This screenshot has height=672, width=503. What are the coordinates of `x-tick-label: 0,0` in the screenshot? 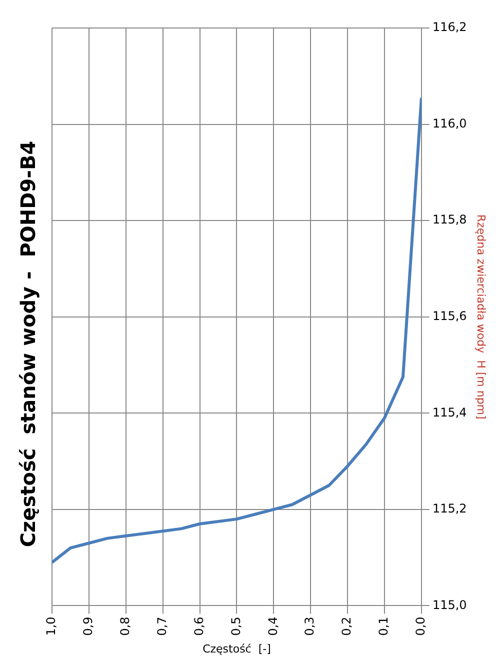 It's located at (421, 626).